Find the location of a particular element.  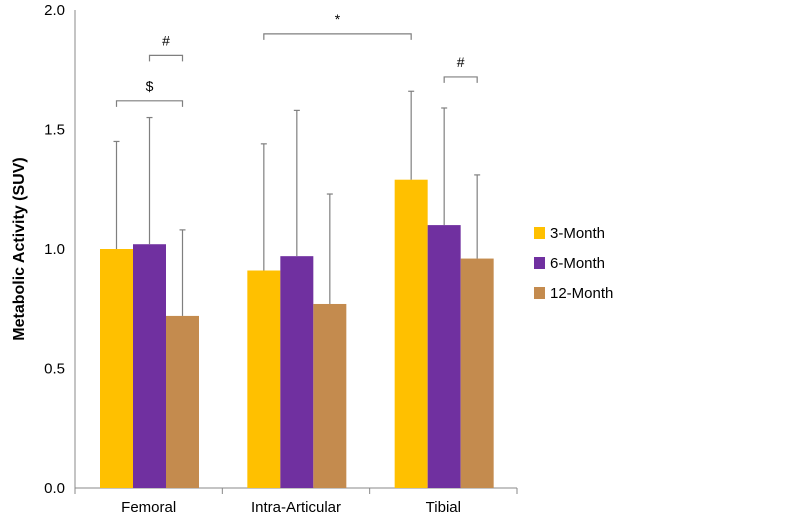

y-axis-title: Metabolic Activity (SUV) is located at coordinates (19, 248).